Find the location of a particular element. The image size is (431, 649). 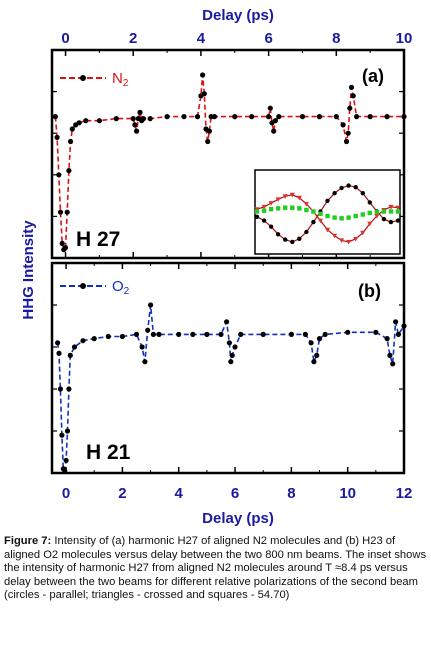

panel-b-label: (b) is located at coordinates (369, 291).